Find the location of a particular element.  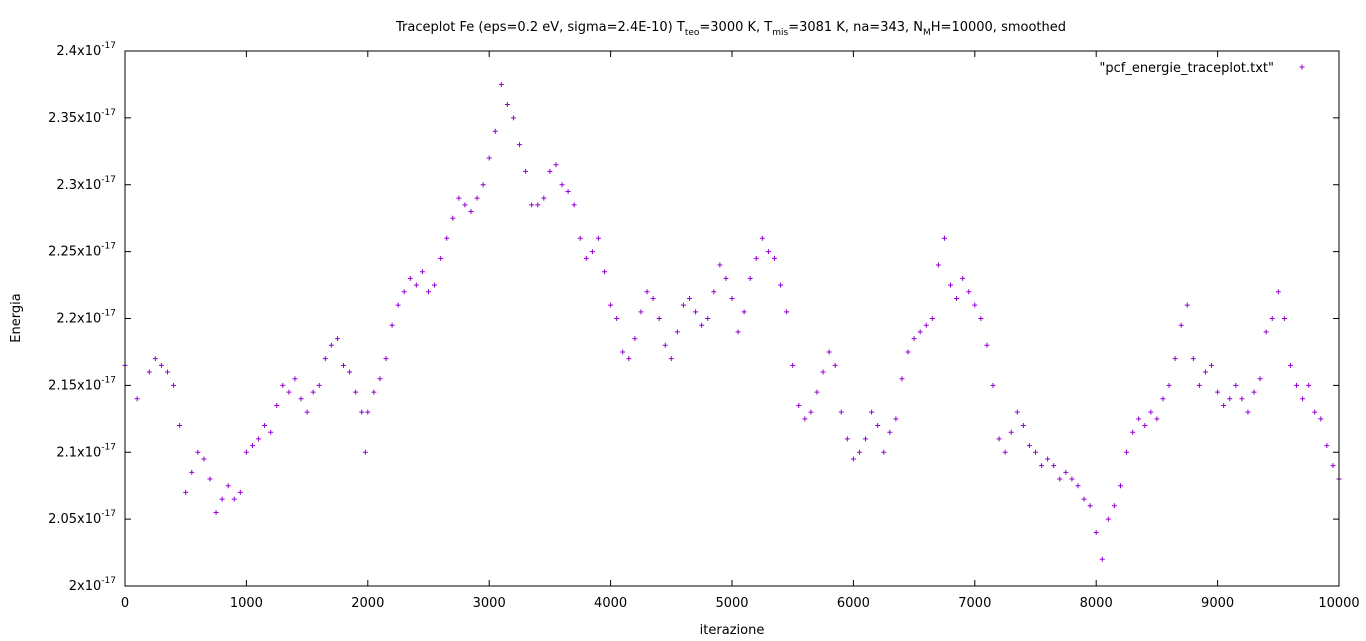

y-axis-label: Energia is located at coordinates (16, 317).